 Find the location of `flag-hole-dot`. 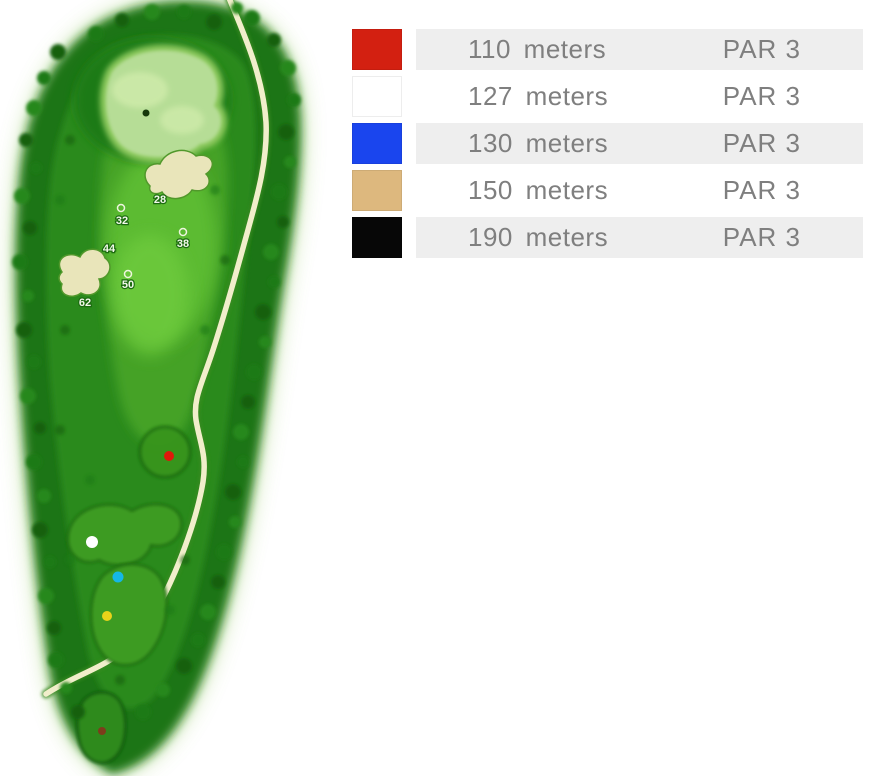

flag-hole-dot is located at coordinates (146, 113).